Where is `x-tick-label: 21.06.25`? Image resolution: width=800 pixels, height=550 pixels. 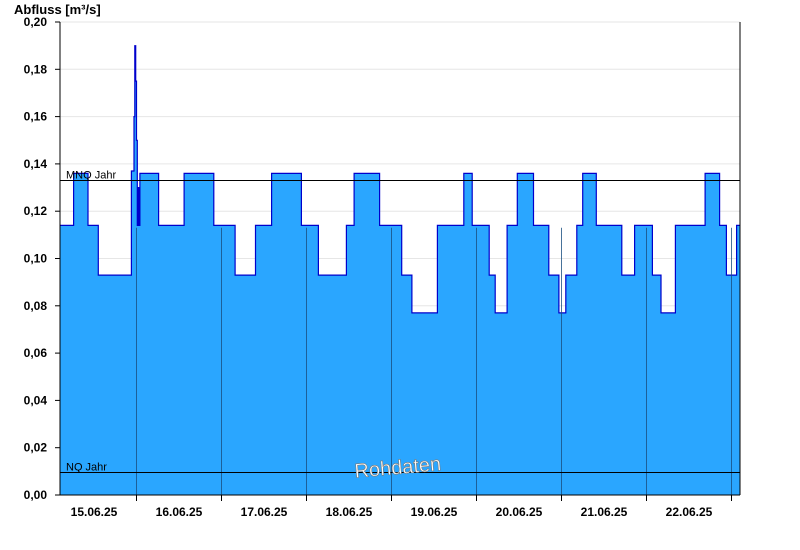 x-tick-label: 21.06.25 is located at coordinates (604, 512).